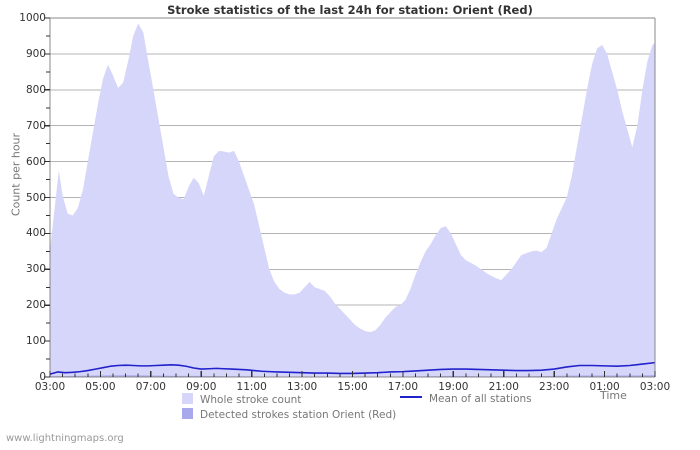  What do you see at coordinates (302, 387) in the screenshot?
I see `x-axis-tick-label: 13:00` at bounding box center [302, 387].